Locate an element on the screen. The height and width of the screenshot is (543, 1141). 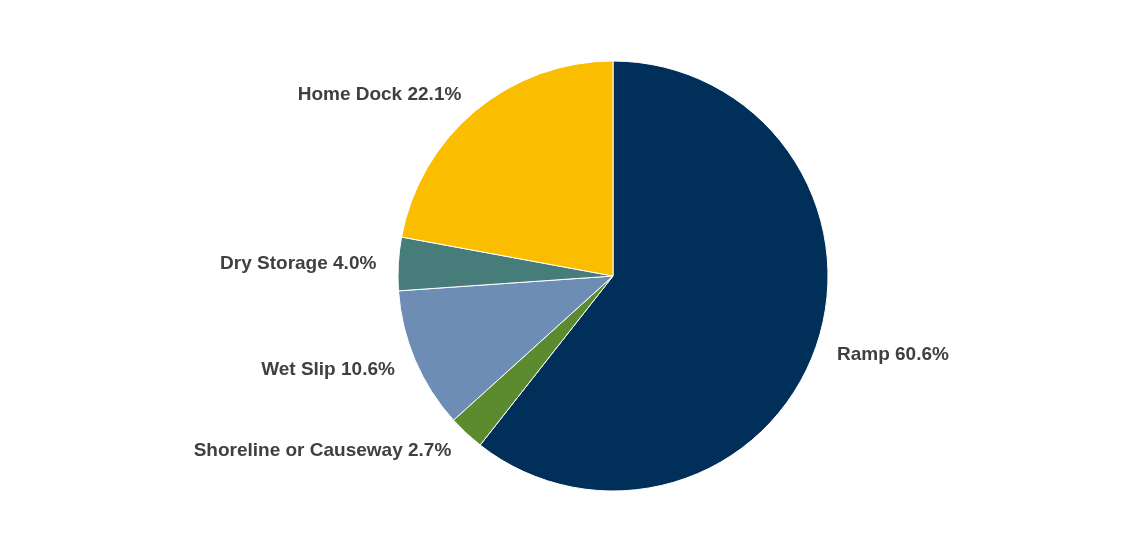
slice-label: Ramp 60.6% is located at coordinates (893, 353).